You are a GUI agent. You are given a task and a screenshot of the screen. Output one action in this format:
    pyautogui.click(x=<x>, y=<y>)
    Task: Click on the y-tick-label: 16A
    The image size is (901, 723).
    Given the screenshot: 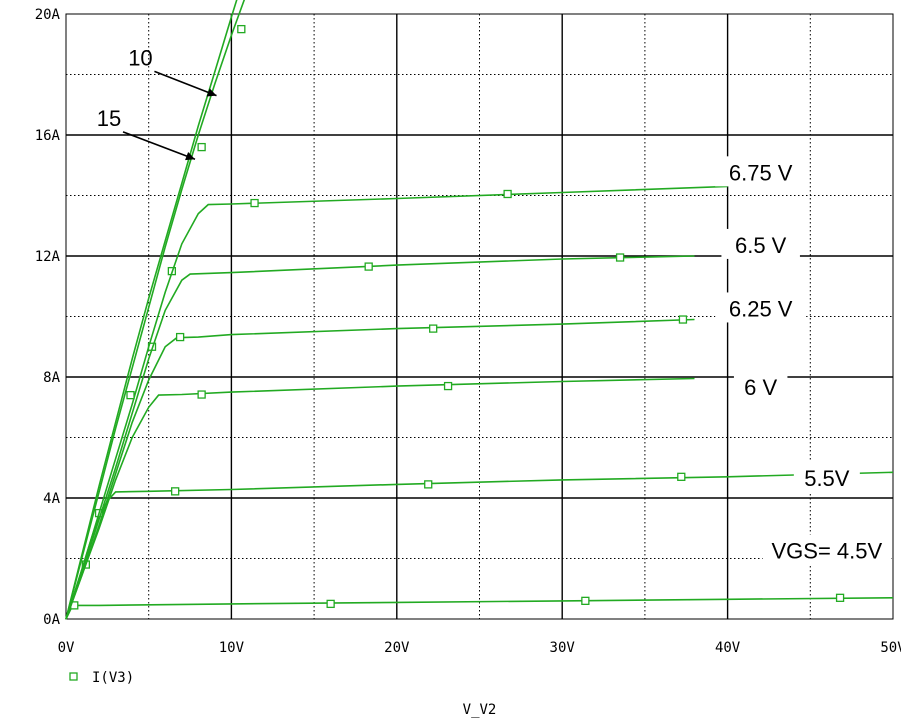 What is the action you would take?
    pyautogui.click(x=48, y=136)
    